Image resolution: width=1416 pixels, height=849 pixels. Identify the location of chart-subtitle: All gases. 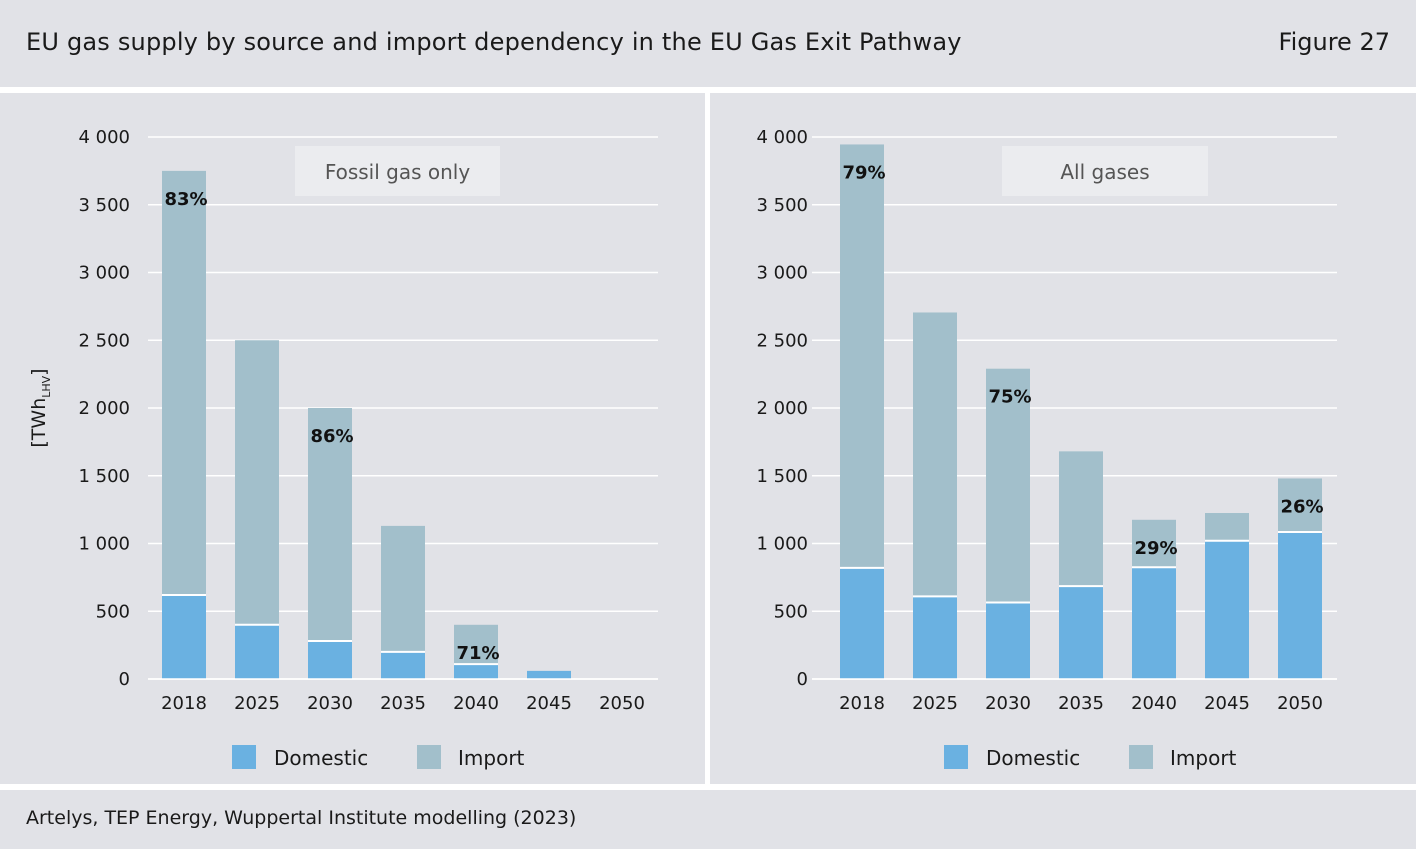
(1104, 172).